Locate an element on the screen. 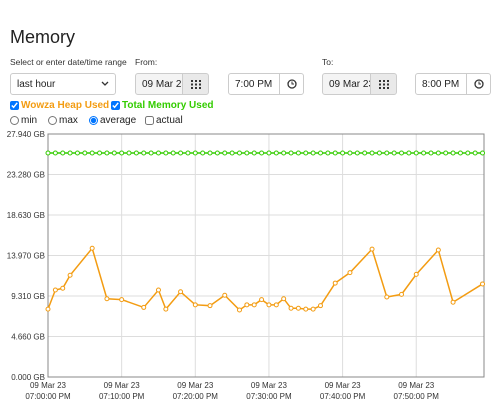  option-label: max is located at coordinates (68, 120).